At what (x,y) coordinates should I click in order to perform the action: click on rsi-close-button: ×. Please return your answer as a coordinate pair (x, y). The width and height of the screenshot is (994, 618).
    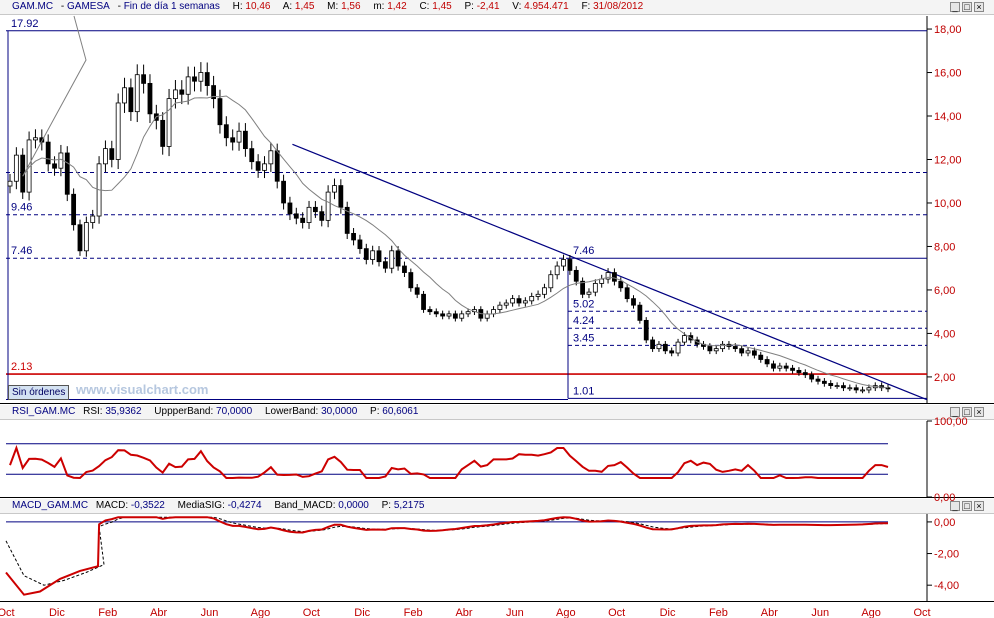
    Looking at the image, I should click on (979, 412).